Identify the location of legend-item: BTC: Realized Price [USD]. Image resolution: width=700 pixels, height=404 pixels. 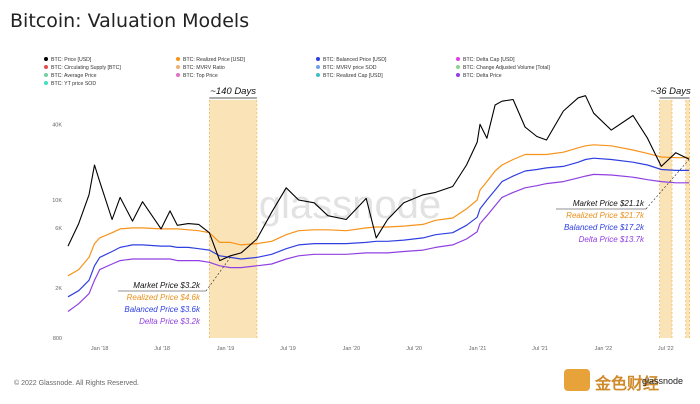
(214, 60).